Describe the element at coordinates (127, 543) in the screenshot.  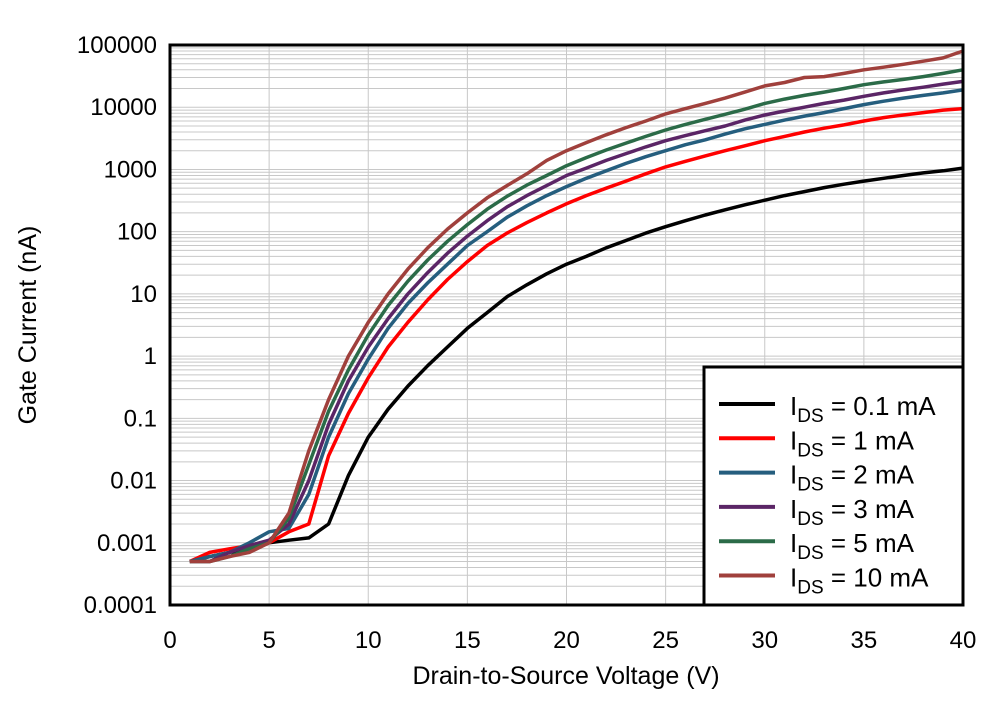
I see `y-tick-label: 0.001` at that location.